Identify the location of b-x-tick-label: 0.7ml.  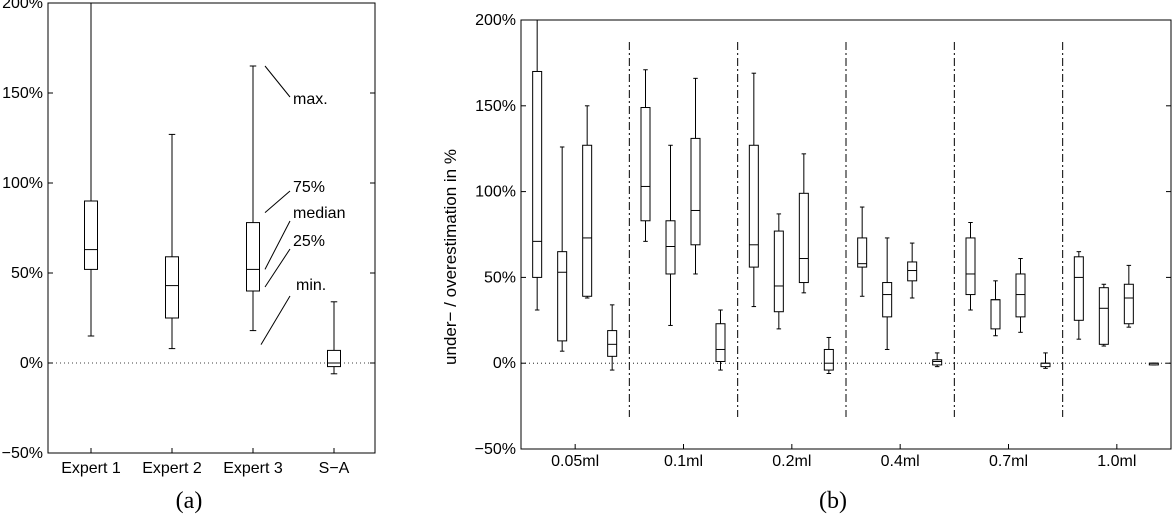
(1008, 461).